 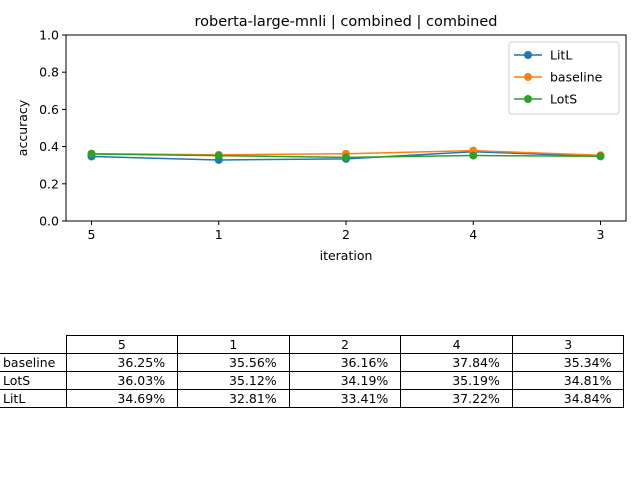 I want to click on table-header-cell: 5, so click(x=122, y=344).